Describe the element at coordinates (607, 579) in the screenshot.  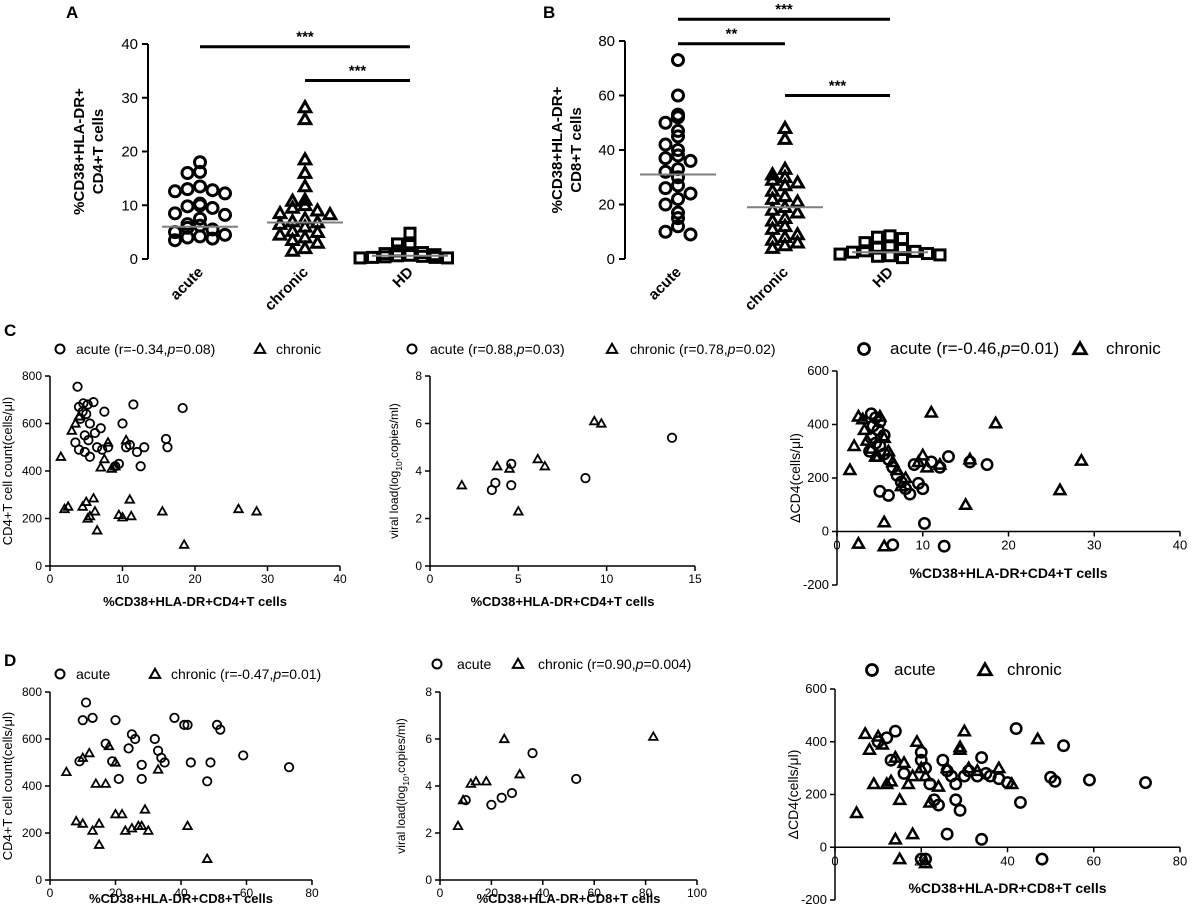
I see `x-tick-label: 10` at that location.